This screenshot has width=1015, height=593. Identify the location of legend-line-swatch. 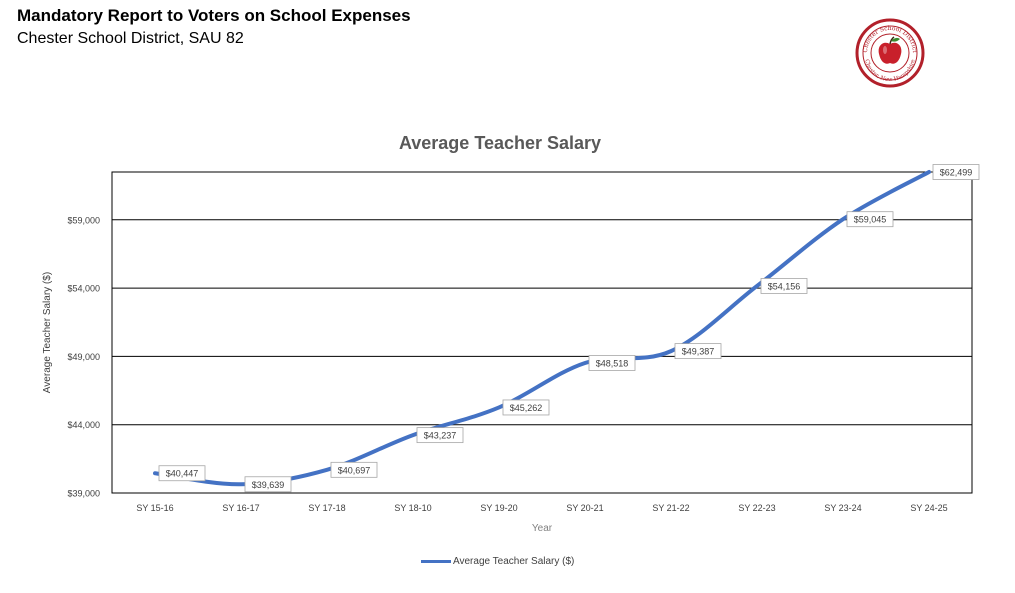
(436, 561).